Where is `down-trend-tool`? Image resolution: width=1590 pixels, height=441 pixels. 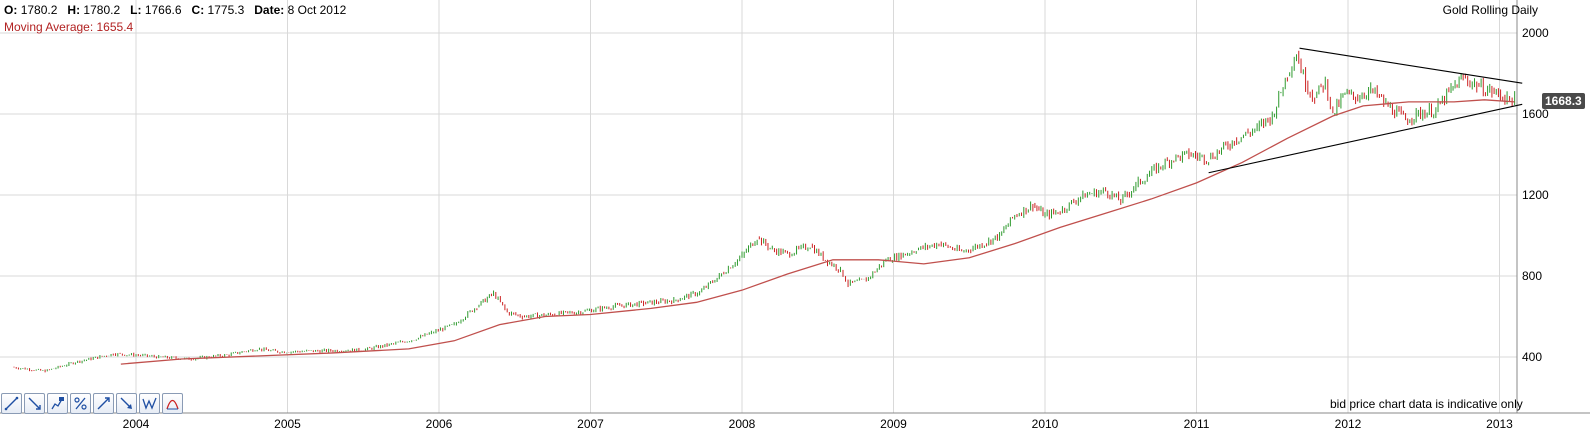
down-trend-tool is located at coordinates (34, 403).